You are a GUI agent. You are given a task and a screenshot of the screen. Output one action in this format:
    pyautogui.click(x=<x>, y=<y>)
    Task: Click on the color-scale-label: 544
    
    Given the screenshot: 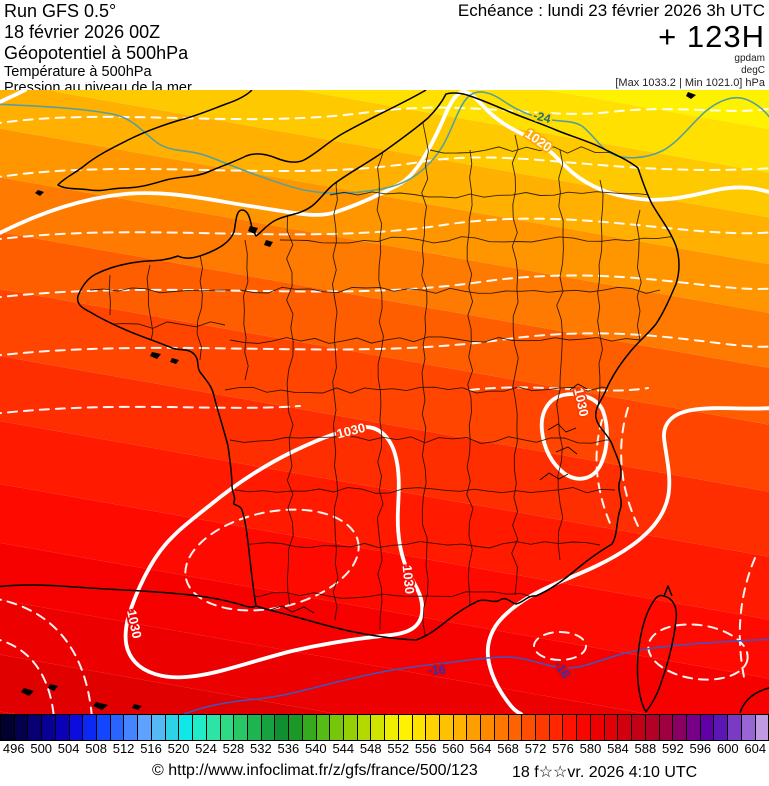 What is the action you would take?
    pyautogui.click(x=343, y=748)
    